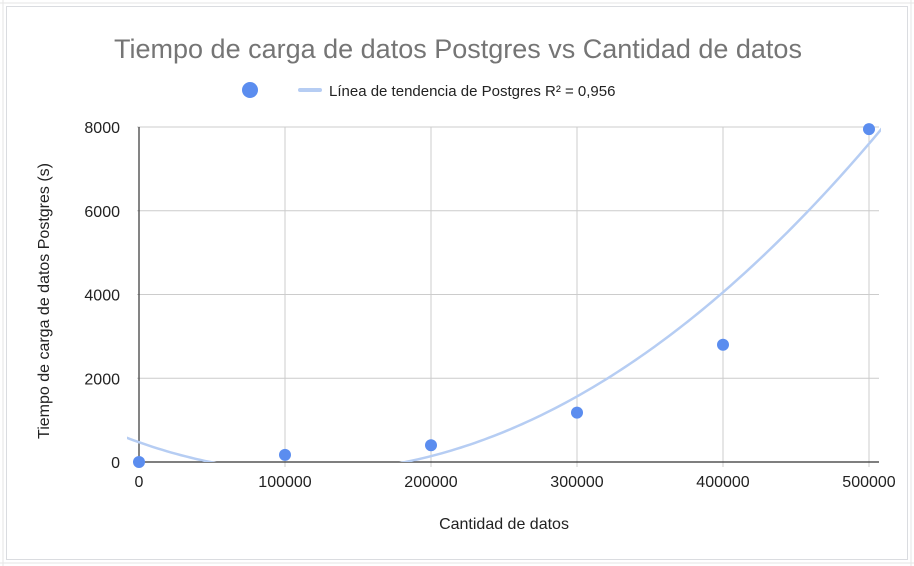  What do you see at coordinates (44, 301) in the screenshot?
I see `y-axis-label: Tiempo de carga de datos Postgres (s)` at bounding box center [44, 301].